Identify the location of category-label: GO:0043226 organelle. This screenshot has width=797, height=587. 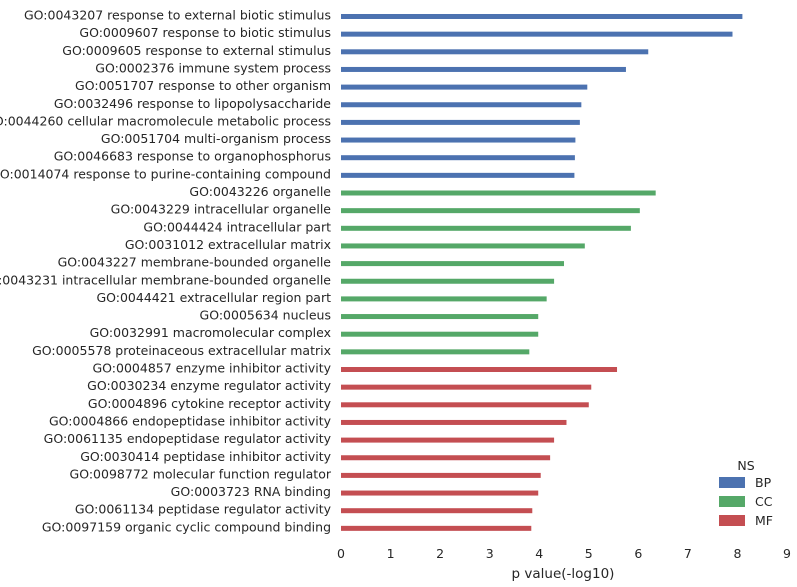
(260, 191).